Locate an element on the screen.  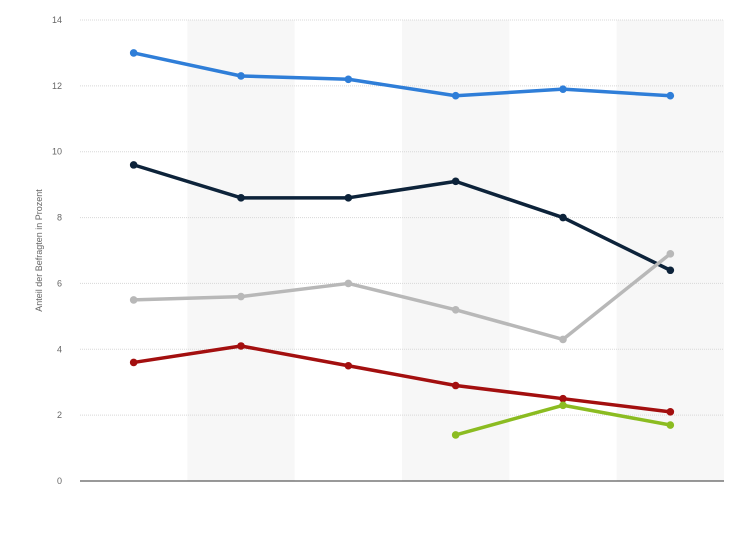
y-tick-label: 0 is located at coordinates (59, 481).